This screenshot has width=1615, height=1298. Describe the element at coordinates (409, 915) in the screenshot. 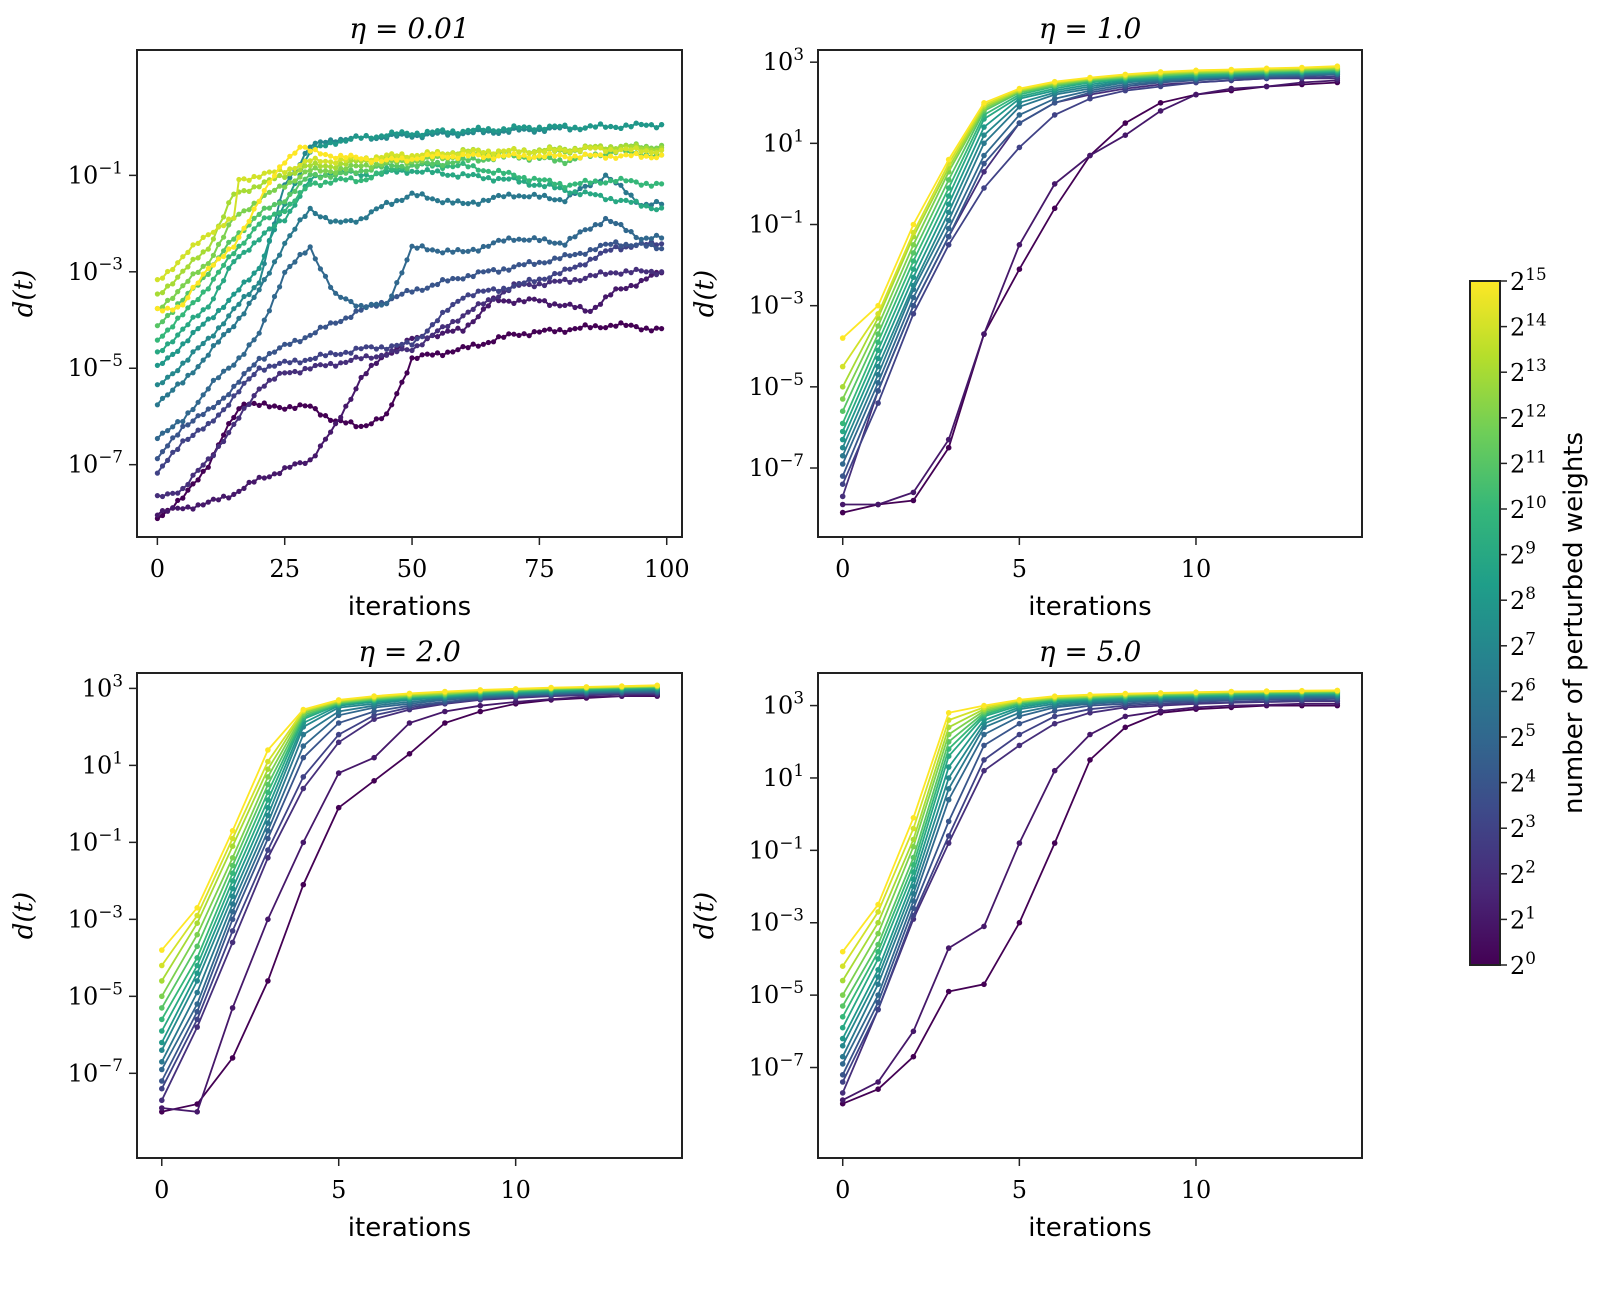

I see `axes-frame` at that location.